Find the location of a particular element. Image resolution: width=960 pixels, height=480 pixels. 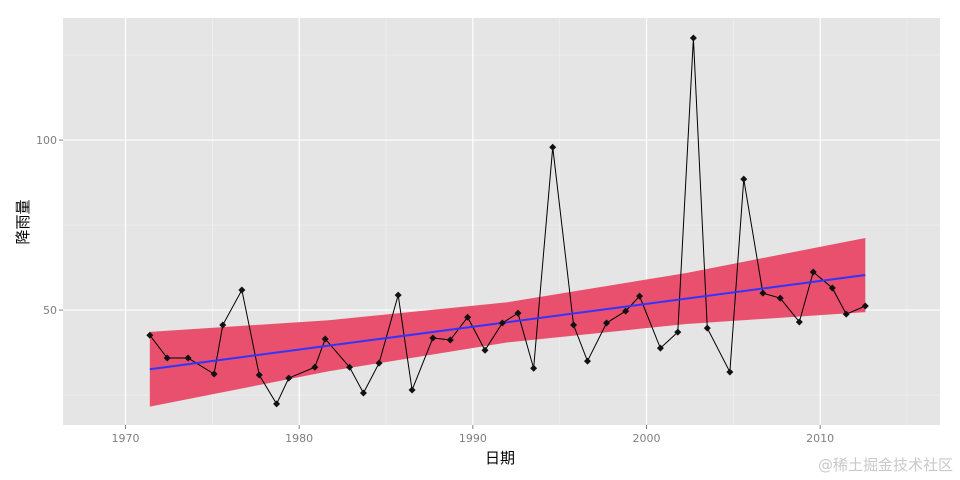

x-axis-label: 日期 is located at coordinates (500, 458).